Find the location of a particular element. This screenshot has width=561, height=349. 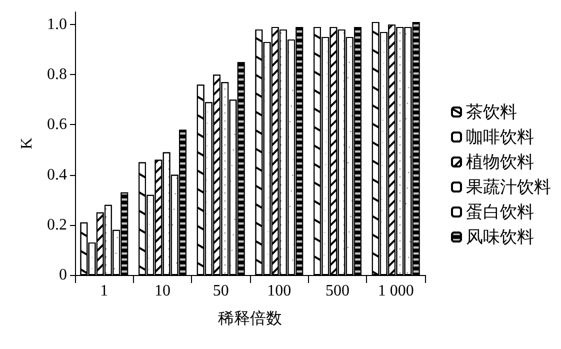

x-axis-title: 稀释倍数 is located at coordinates (250, 319).